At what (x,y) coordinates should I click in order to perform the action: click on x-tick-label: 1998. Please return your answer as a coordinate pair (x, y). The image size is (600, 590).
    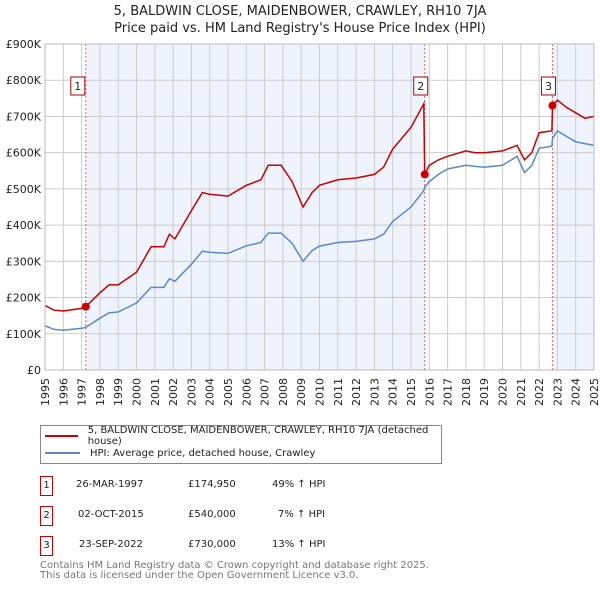
    Looking at the image, I should click on (100, 392).